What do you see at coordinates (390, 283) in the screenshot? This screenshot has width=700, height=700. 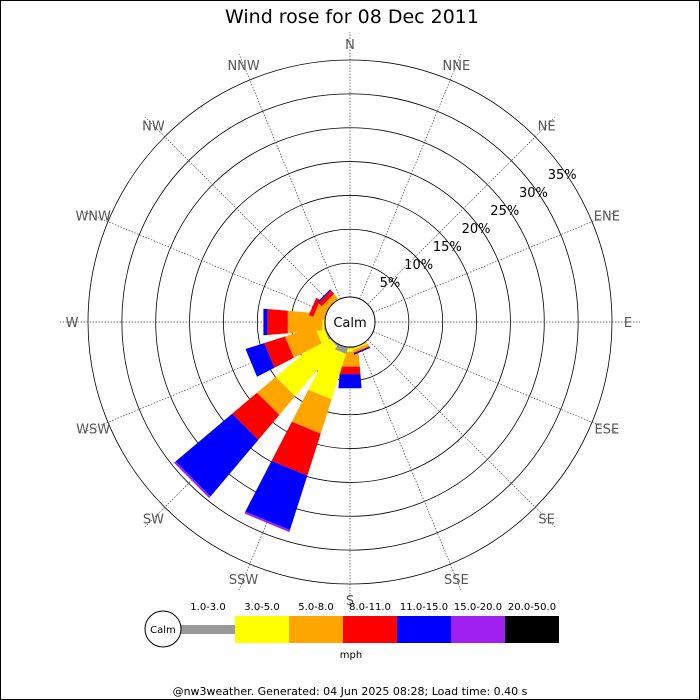 I see `percent-tick-label: 5%` at bounding box center [390, 283].